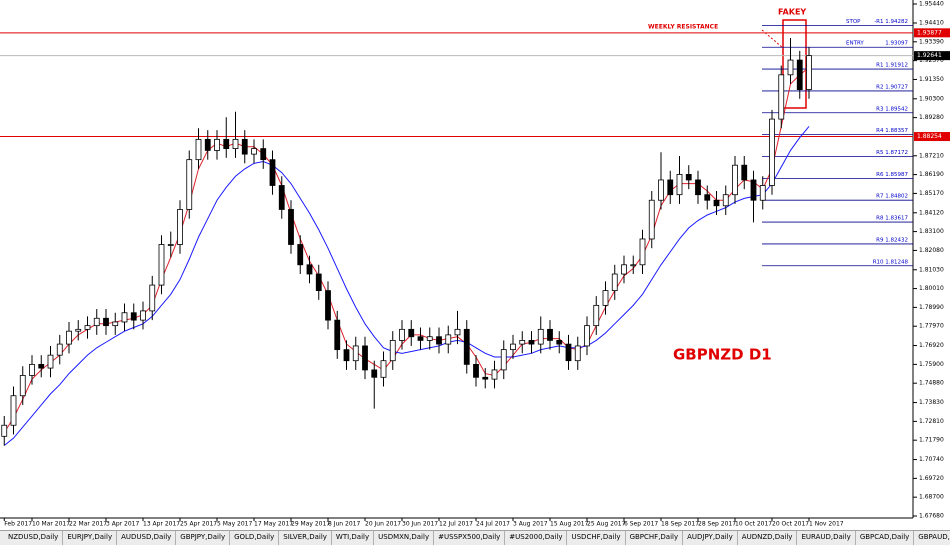 The image size is (950, 545). I want to click on level-name: ENTRY, so click(855, 44).